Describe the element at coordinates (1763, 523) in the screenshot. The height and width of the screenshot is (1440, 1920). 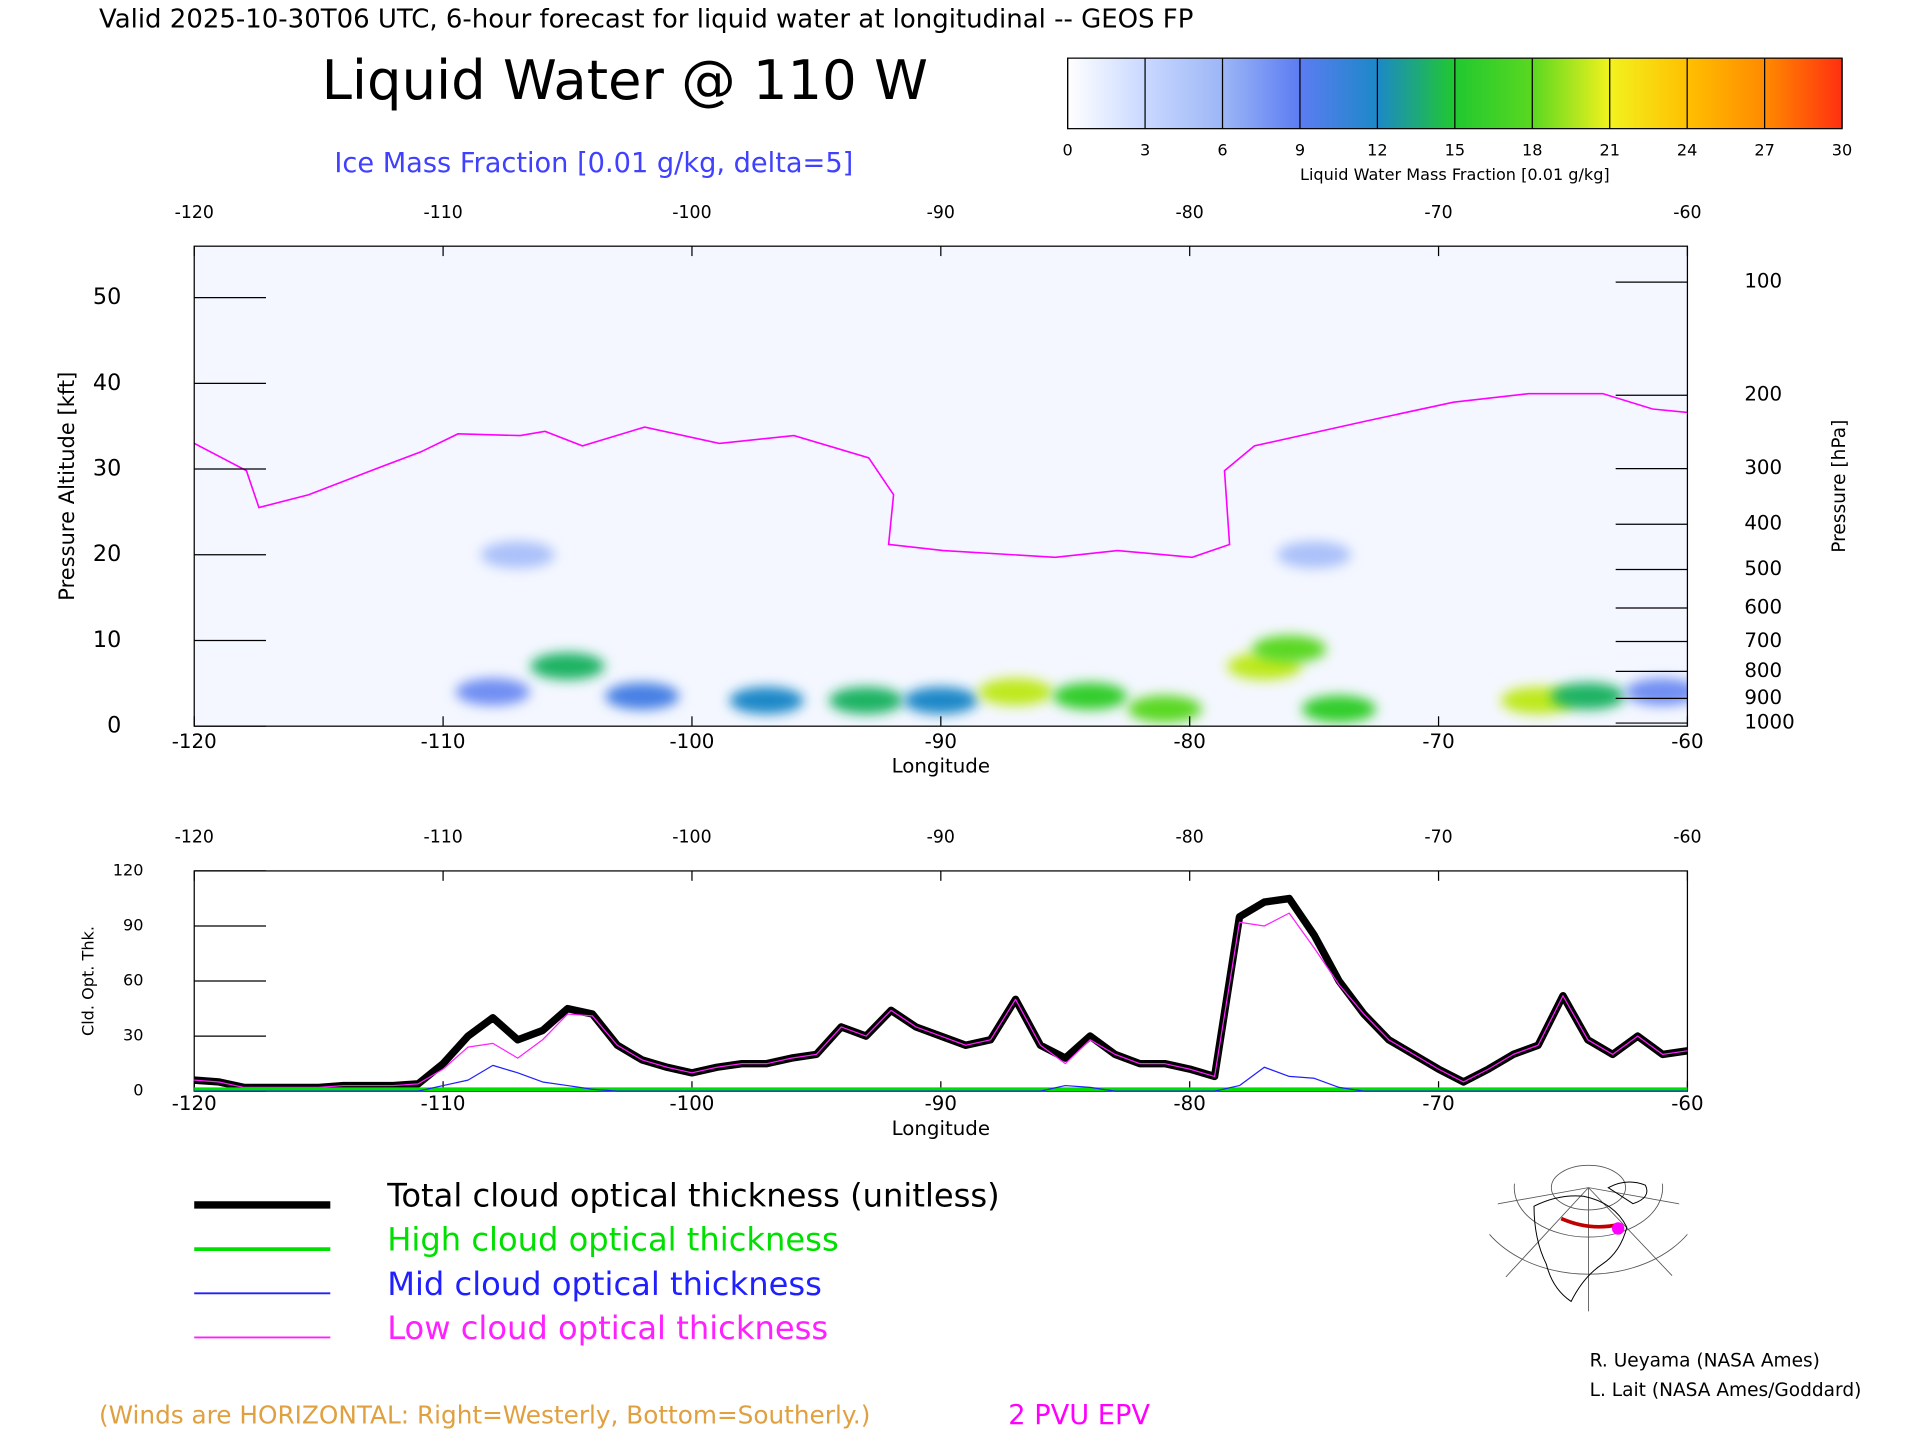
I see `y2-tick-label: 400` at that location.